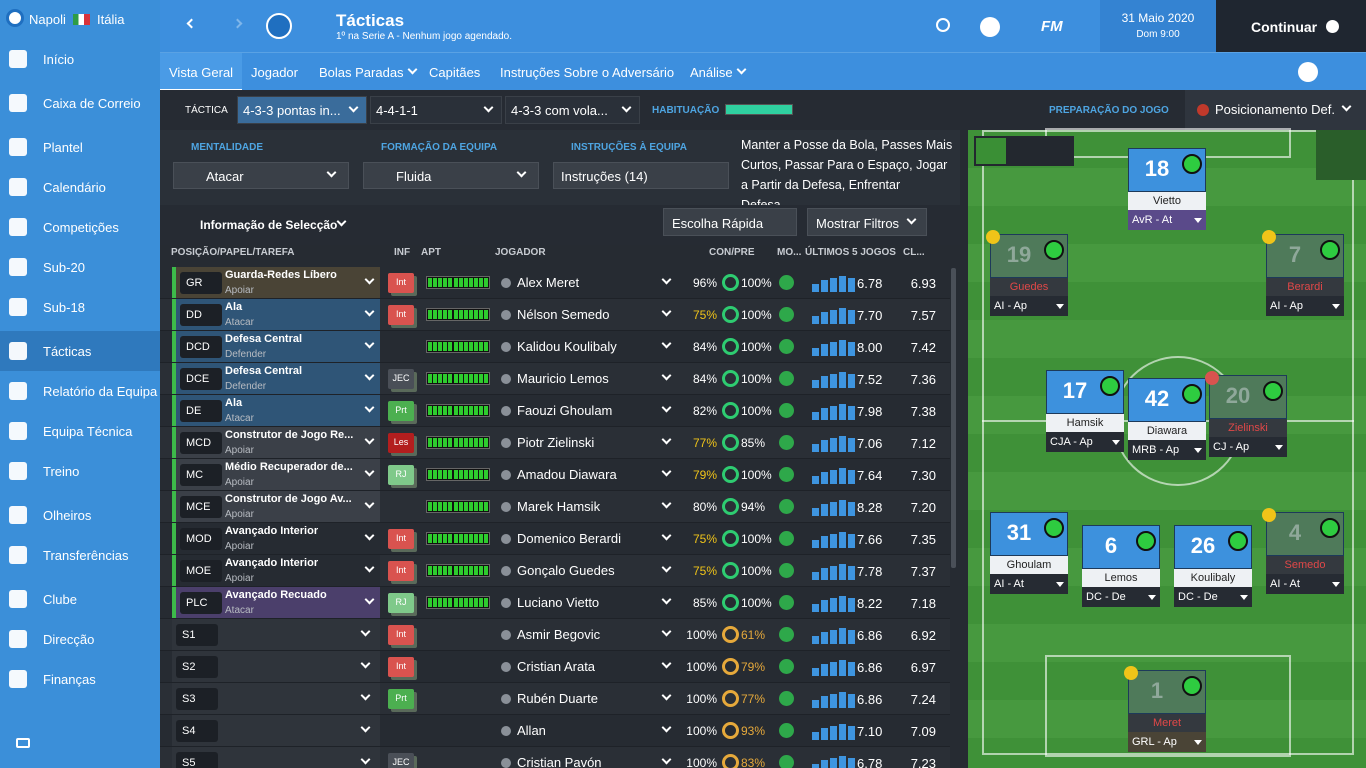 This screenshot has height=768, width=1366. I want to click on nav-label: Sub-20, so click(64, 267).